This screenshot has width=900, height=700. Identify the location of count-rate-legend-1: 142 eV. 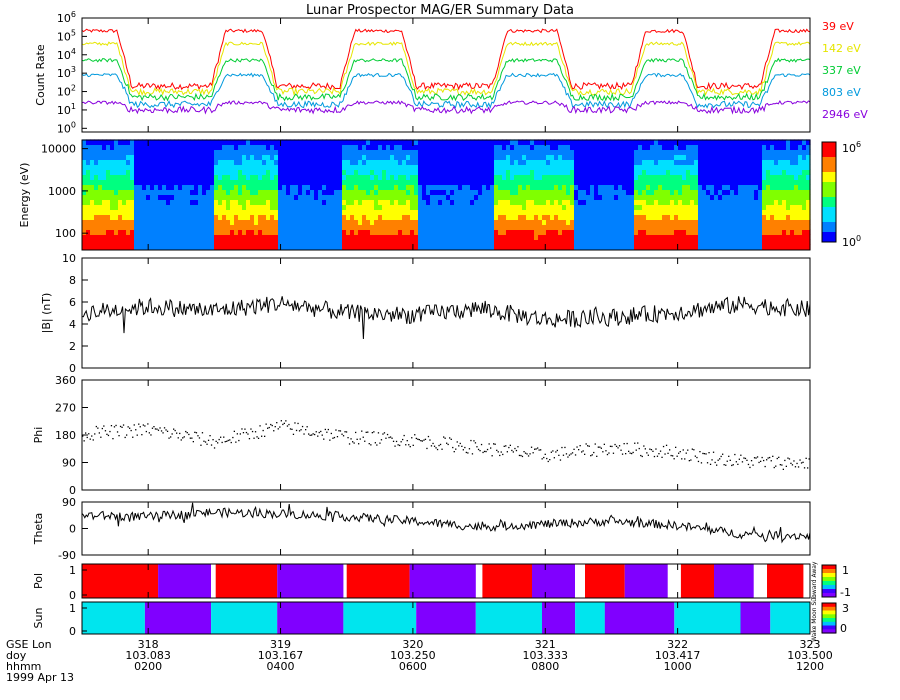
(841, 48).